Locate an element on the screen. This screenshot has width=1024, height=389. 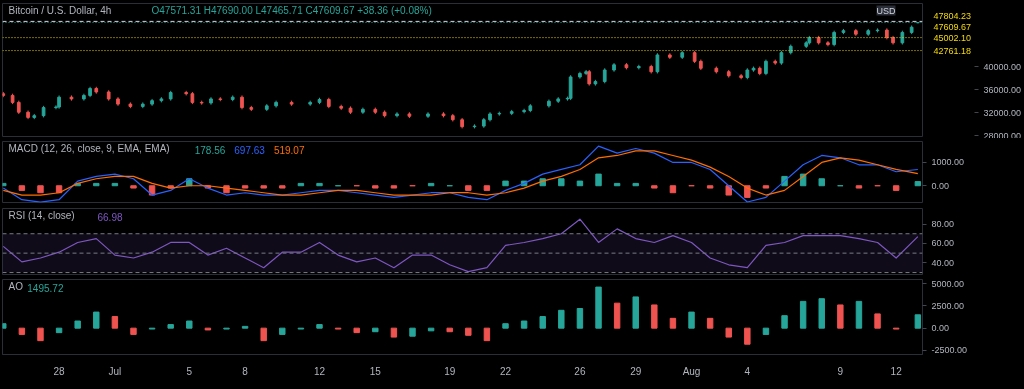
x-tick-label: 4 is located at coordinates (747, 371).